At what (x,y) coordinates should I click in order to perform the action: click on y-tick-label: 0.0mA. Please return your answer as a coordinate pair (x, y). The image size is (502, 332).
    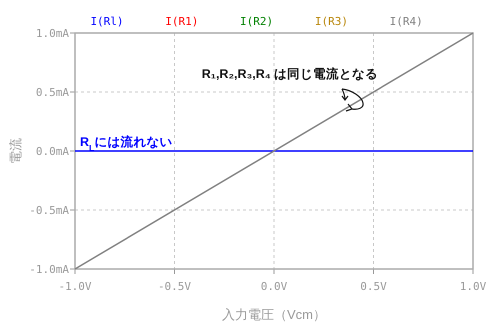
    Looking at the image, I should click on (53, 151).